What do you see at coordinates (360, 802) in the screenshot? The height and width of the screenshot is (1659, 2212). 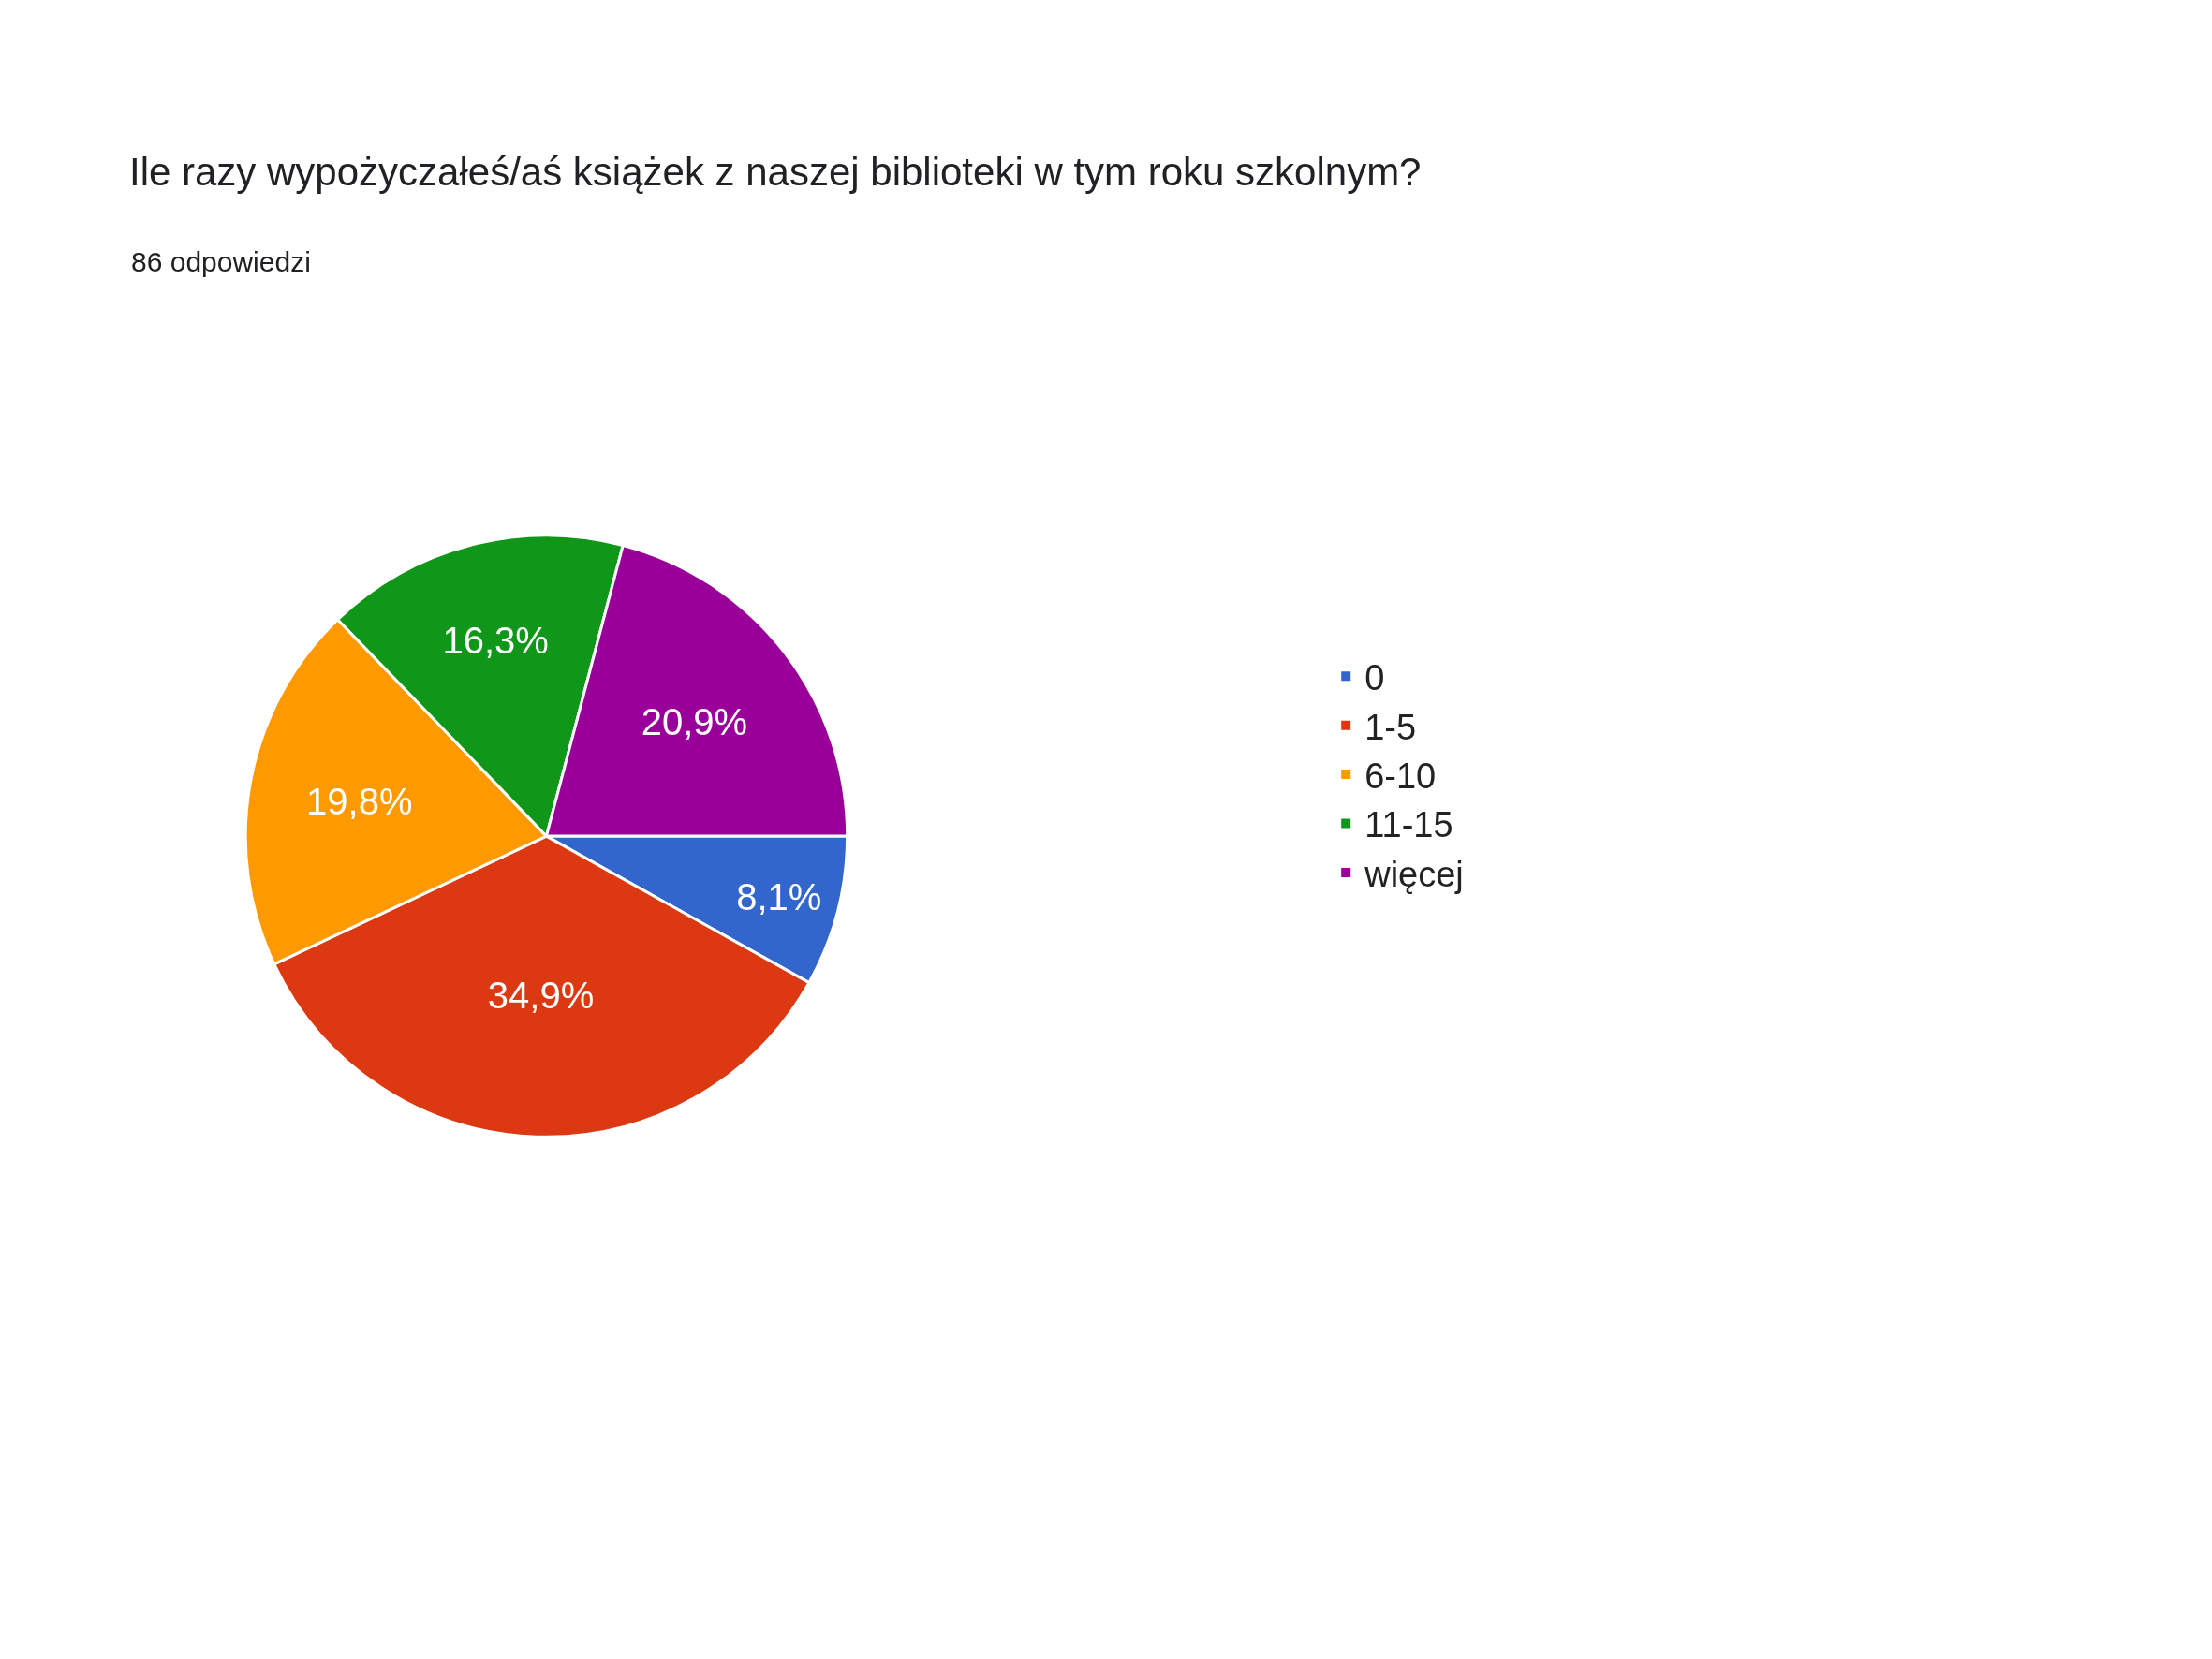 I see `data-label: 19,8%` at bounding box center [360, 802].